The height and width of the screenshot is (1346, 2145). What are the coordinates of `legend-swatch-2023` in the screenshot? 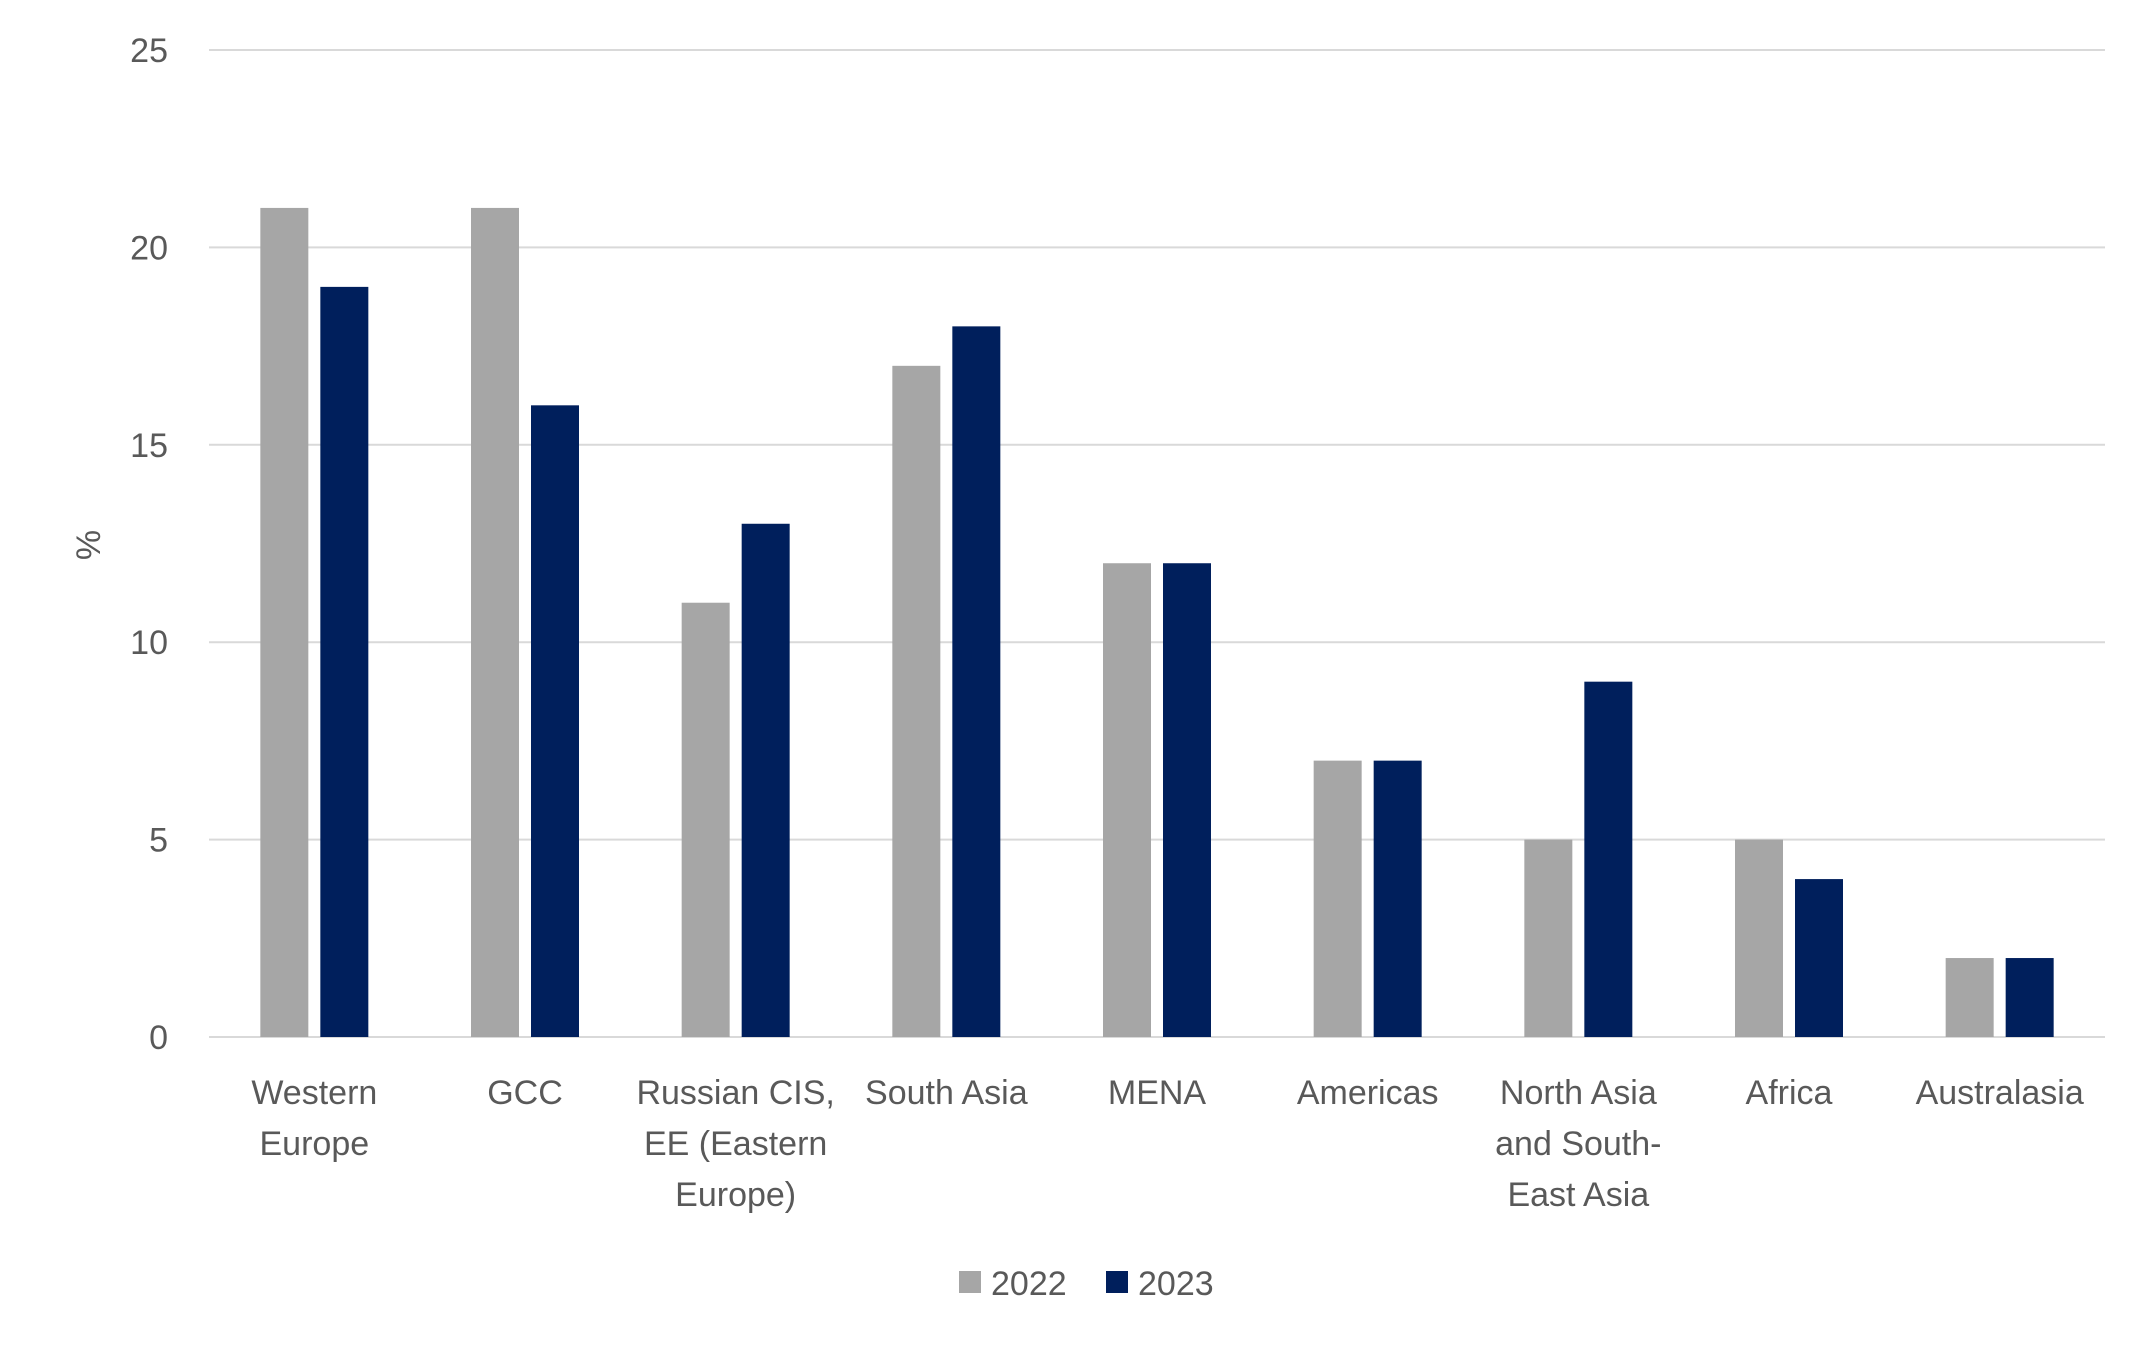 It's located at (1117, 1282).